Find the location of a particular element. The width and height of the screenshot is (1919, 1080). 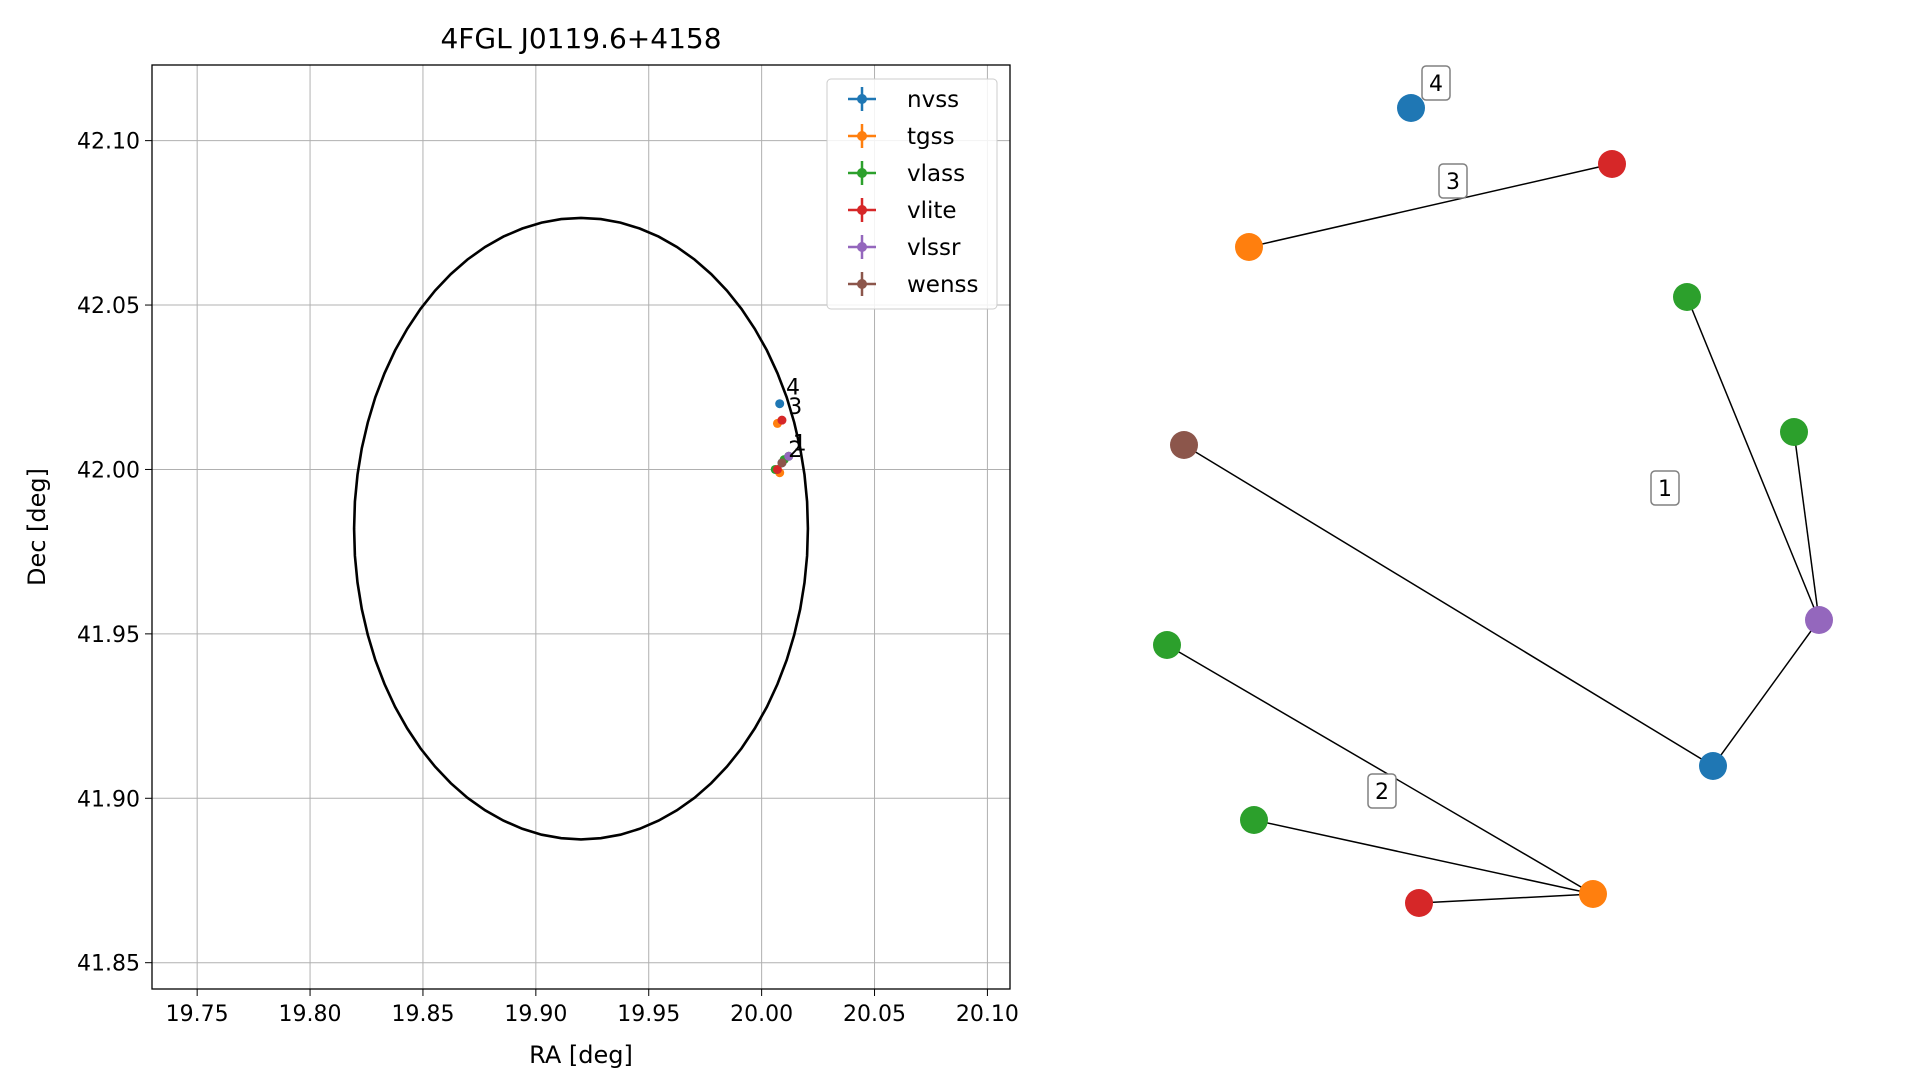

x-tick-label: 19.90 is located at coordinates (535, 1014).